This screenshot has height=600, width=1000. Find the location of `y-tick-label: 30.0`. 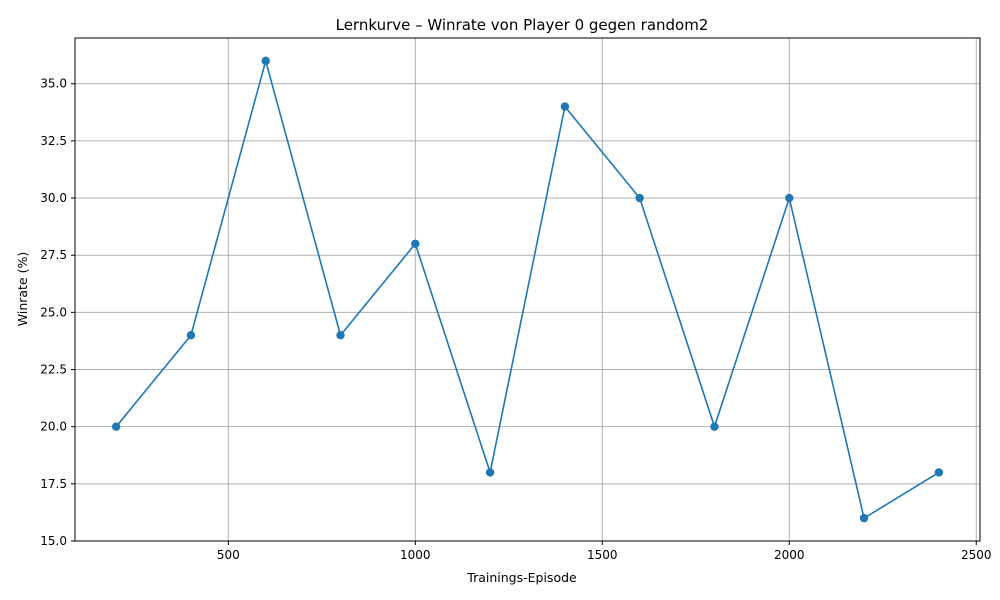

y-tick-label: 30.0 is located at coordinates (53, 198).